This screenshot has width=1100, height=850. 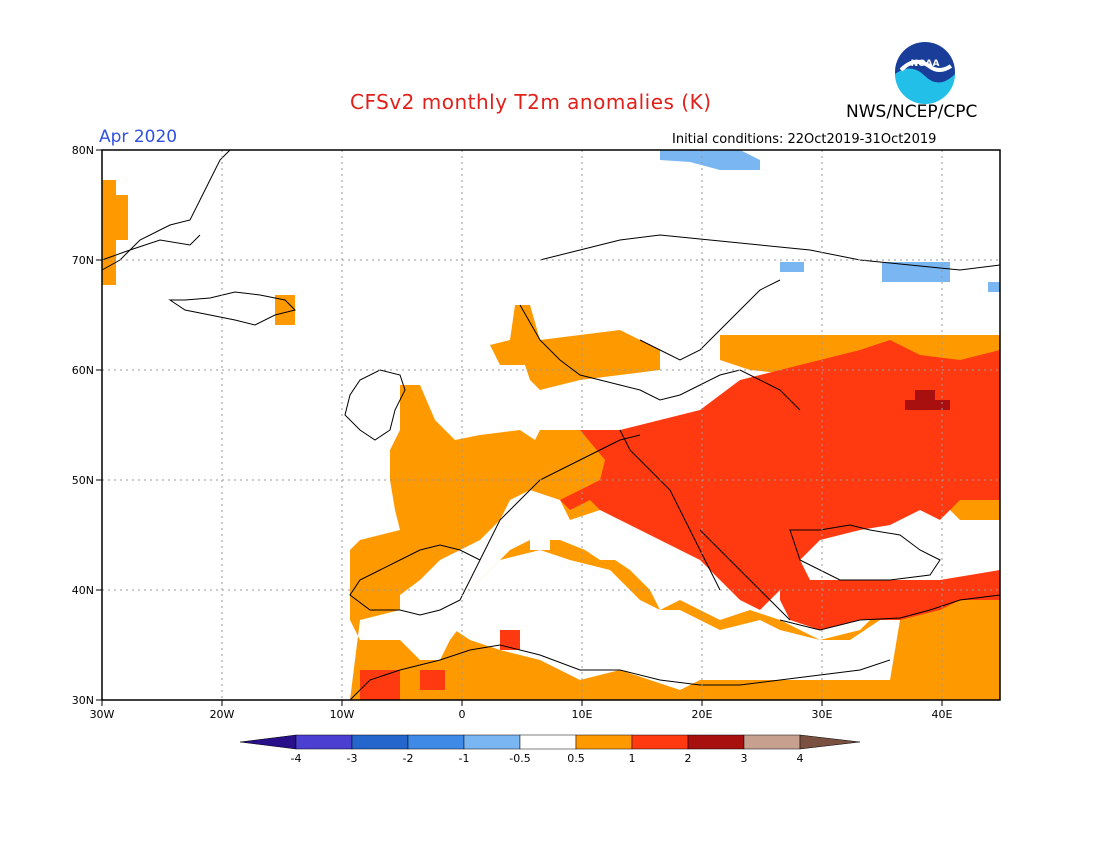 What do you see at coordinates (822, 714) in the screenshot?
I see `lon-label-30e: 30E` at bounding box center [822, 714].